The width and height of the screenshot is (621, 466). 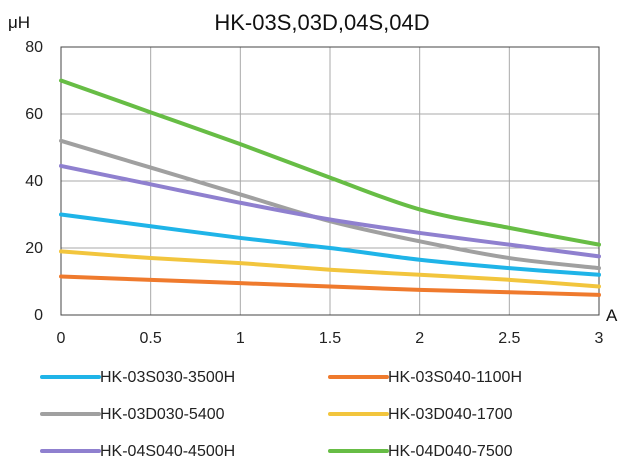 I want to click on y-tick-label: 80, so click(x=34, y=47).